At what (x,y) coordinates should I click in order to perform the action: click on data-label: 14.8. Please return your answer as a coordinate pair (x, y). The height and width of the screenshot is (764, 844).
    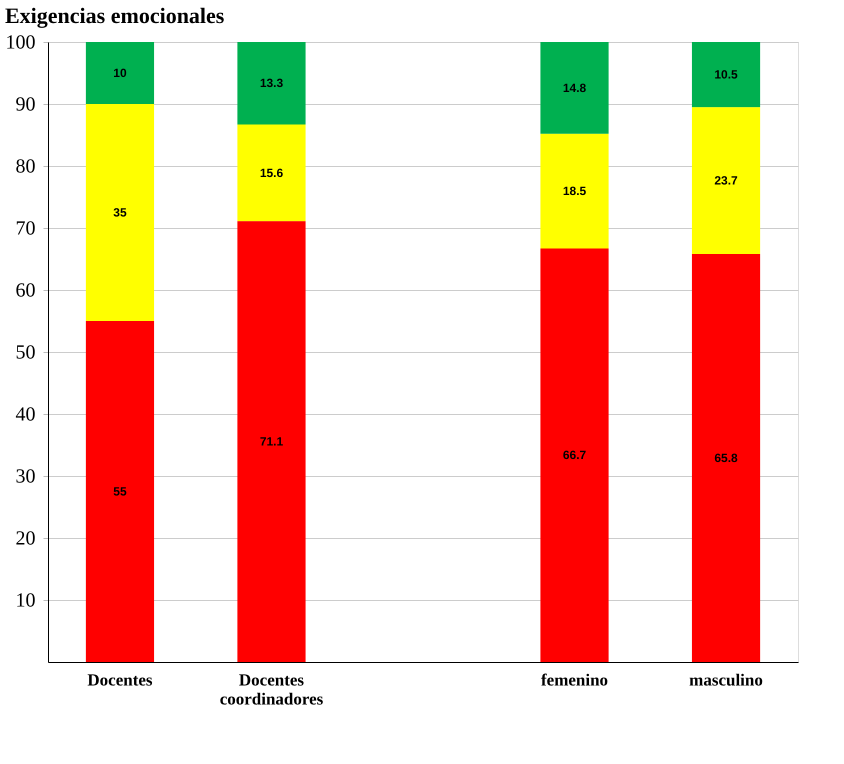
    Looking at the image, I should click on (574, 87).